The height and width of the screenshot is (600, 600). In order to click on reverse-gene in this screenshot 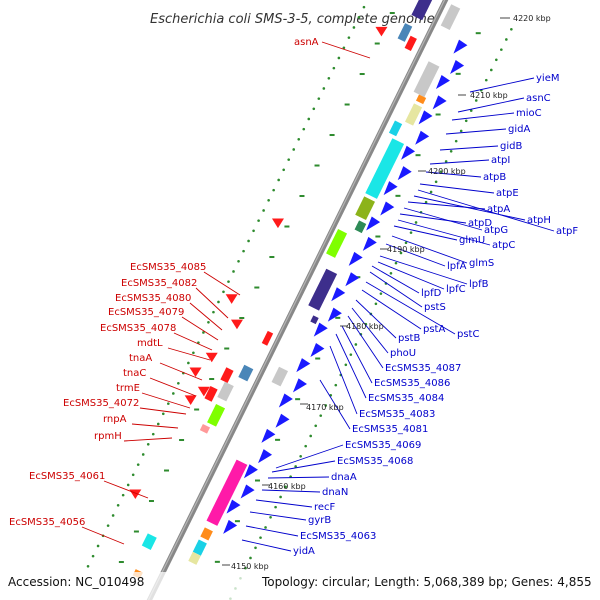, I will do `click(267, 338)`.